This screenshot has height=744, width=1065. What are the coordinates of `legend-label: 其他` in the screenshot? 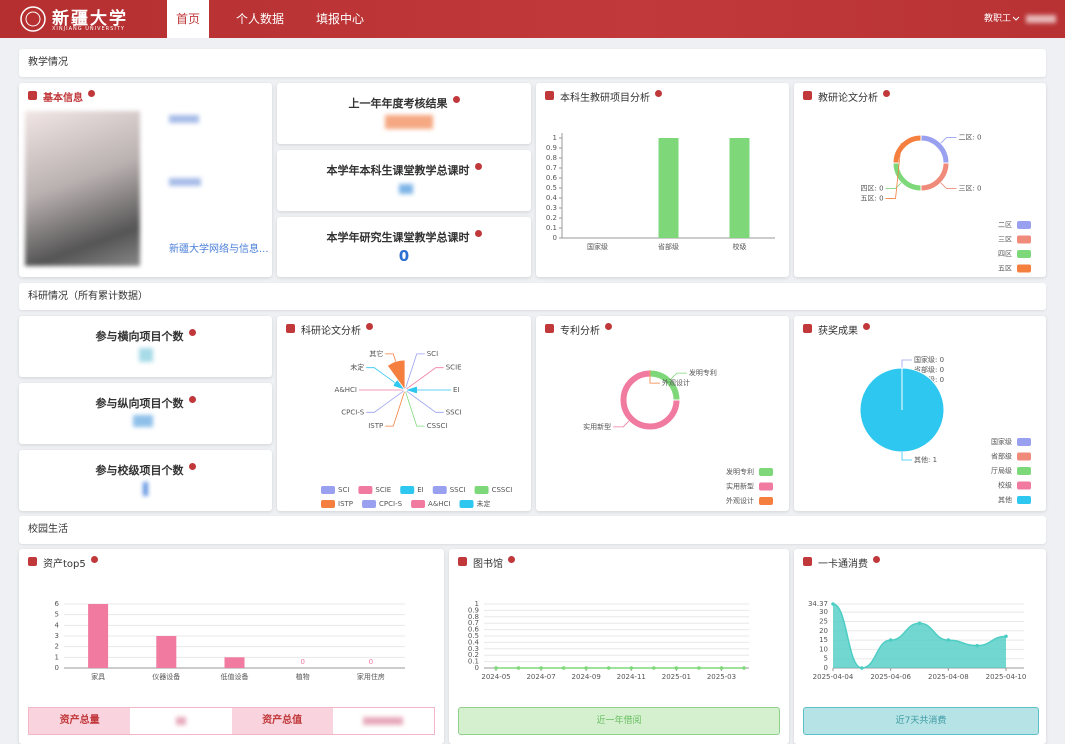 It's located at (1005, 499).